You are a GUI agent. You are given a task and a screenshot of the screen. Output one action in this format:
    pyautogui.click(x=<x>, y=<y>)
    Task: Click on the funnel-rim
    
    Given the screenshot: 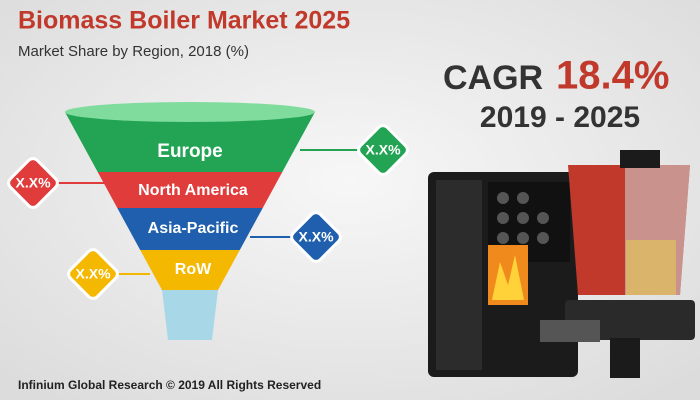 What is the action you would take?
    pyautogui.click(x=190, y=112)
    